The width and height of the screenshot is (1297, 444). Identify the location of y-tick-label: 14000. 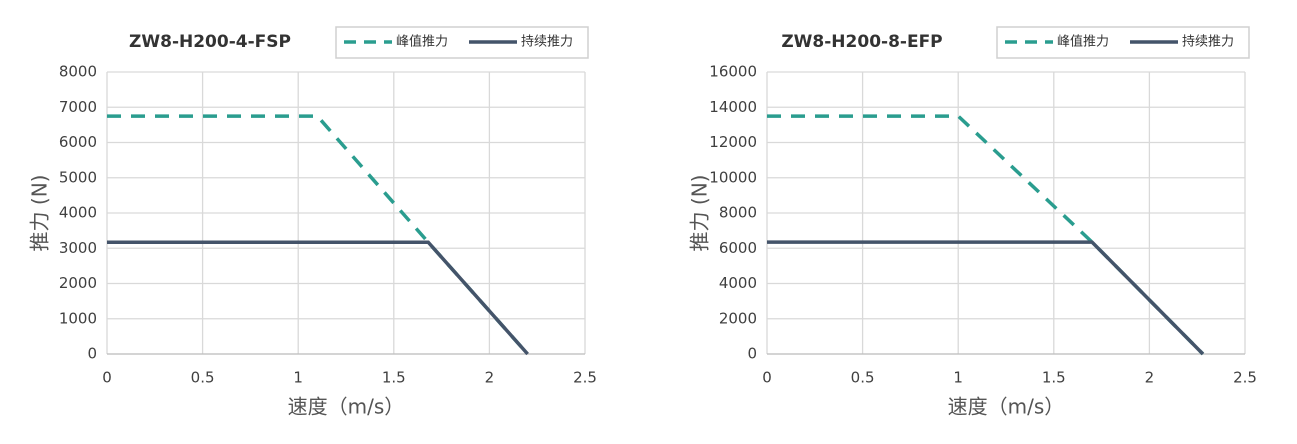
(733, 107).